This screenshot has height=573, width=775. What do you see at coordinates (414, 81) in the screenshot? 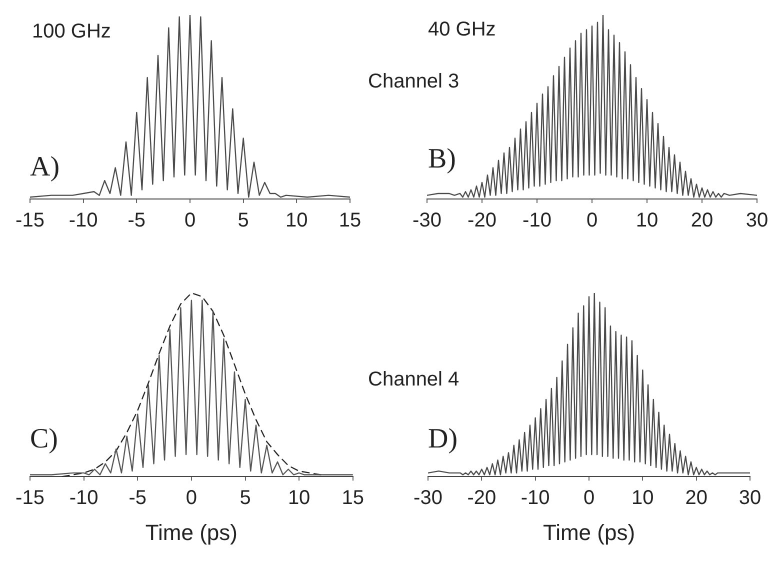
I see `annotation: Channel 3` at bounding box center [414, 81].